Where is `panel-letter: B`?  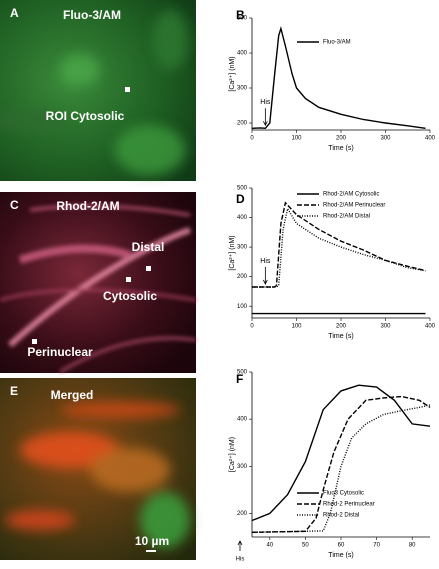 panel-letter: B is located at coordinates (240, 15).